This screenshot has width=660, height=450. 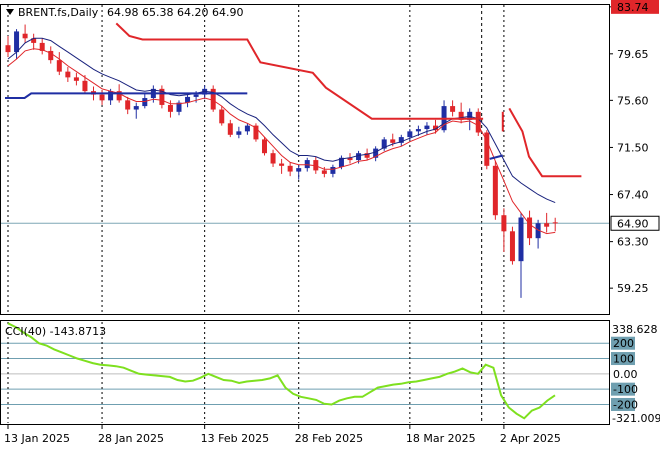 What do you see at coordinates (37, 438) in the screenshot?
I see `x-tick-label-0: 13 Jan 2025` at bounding box center [37, 438].